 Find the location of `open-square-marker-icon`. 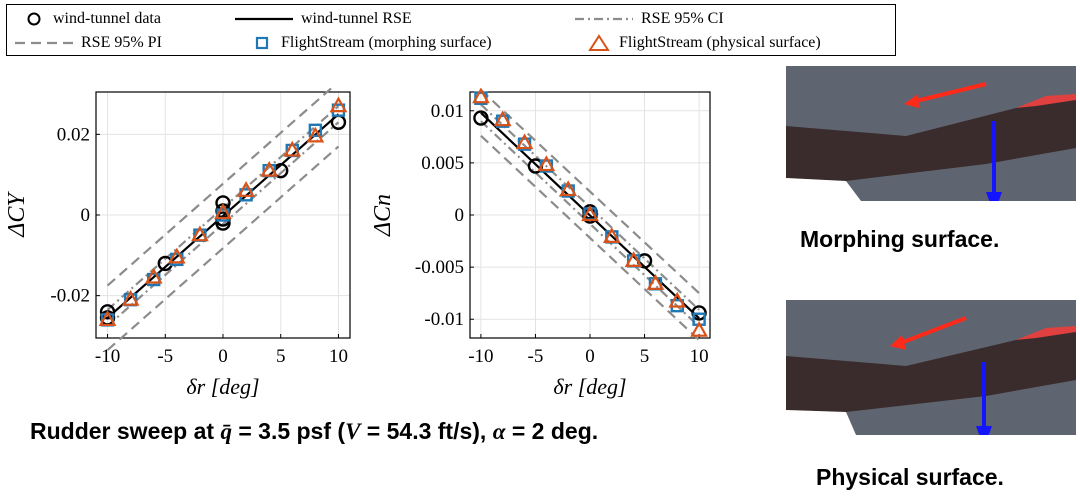

open-square-marker-icon is located at coordinates (262, 43).